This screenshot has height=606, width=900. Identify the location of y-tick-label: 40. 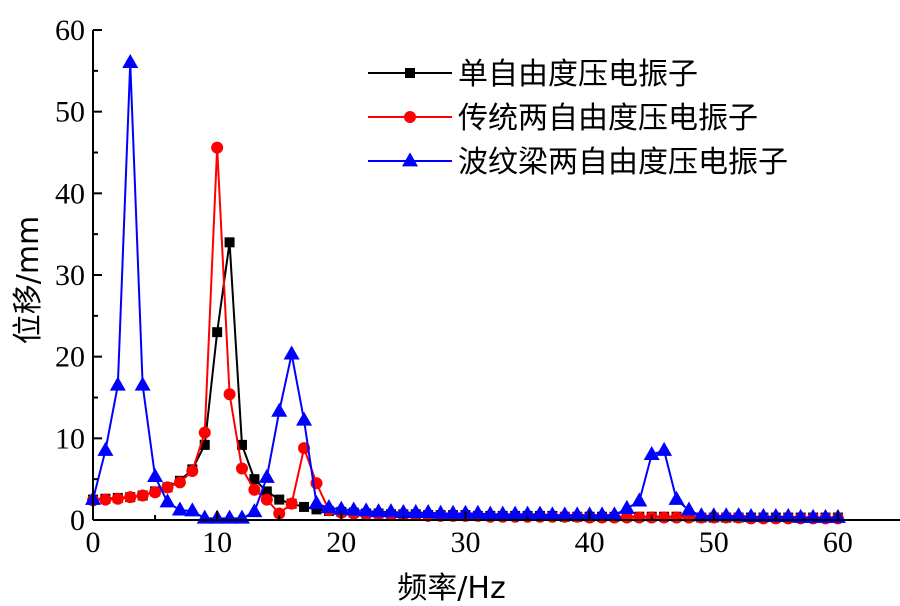
(70, 193).